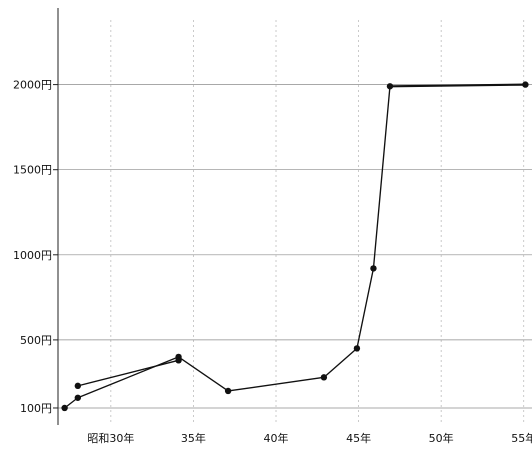 The image size is (532, 450). I want to click on x-tick-label: 昭和30年, so click(110, 438).